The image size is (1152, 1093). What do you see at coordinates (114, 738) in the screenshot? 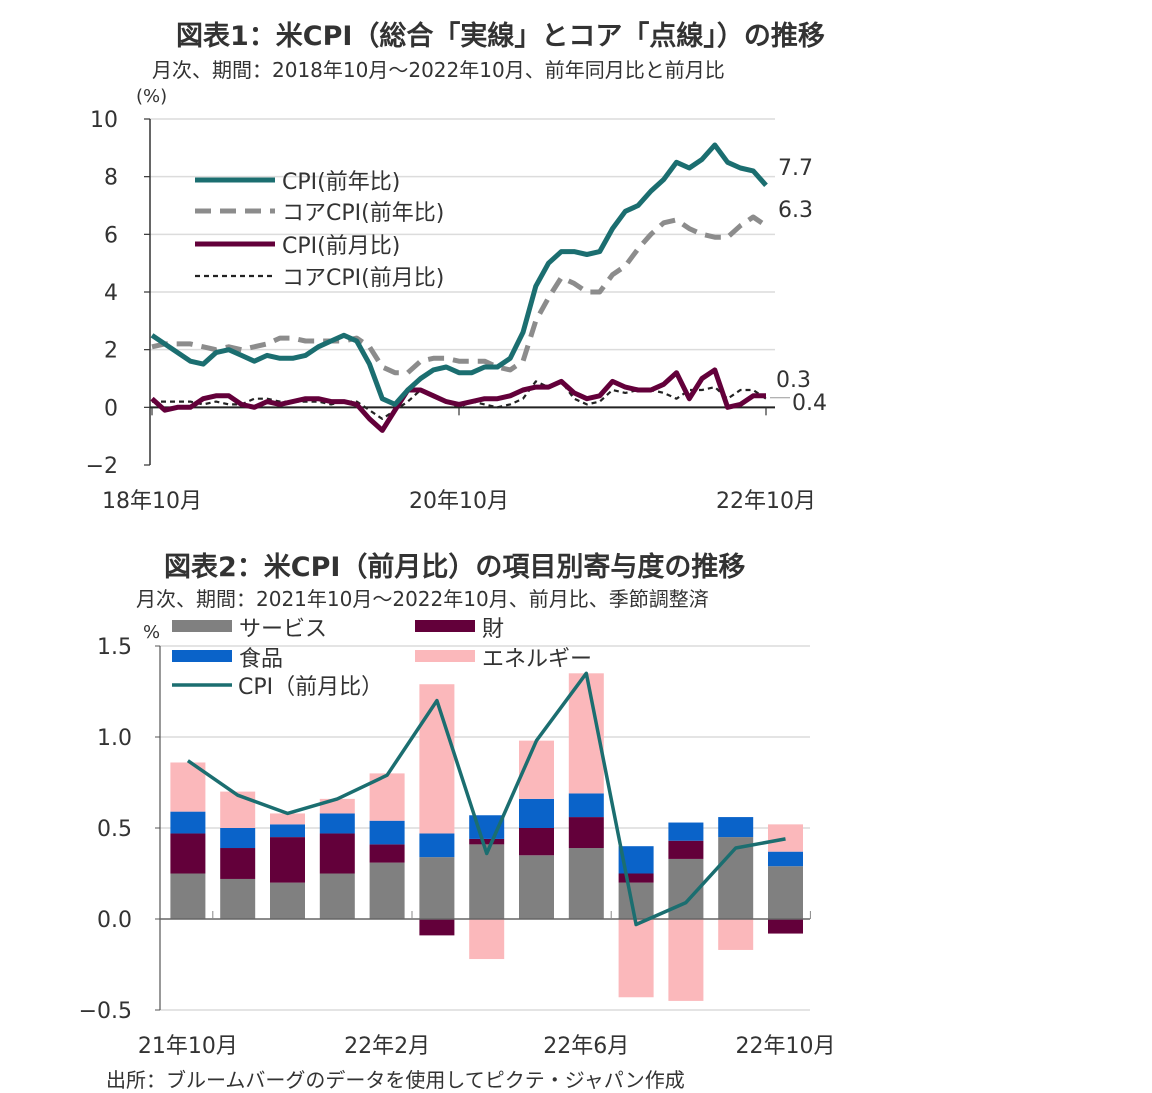
I see `y-tick-label: 1.0` at bounding box center [114, 738].